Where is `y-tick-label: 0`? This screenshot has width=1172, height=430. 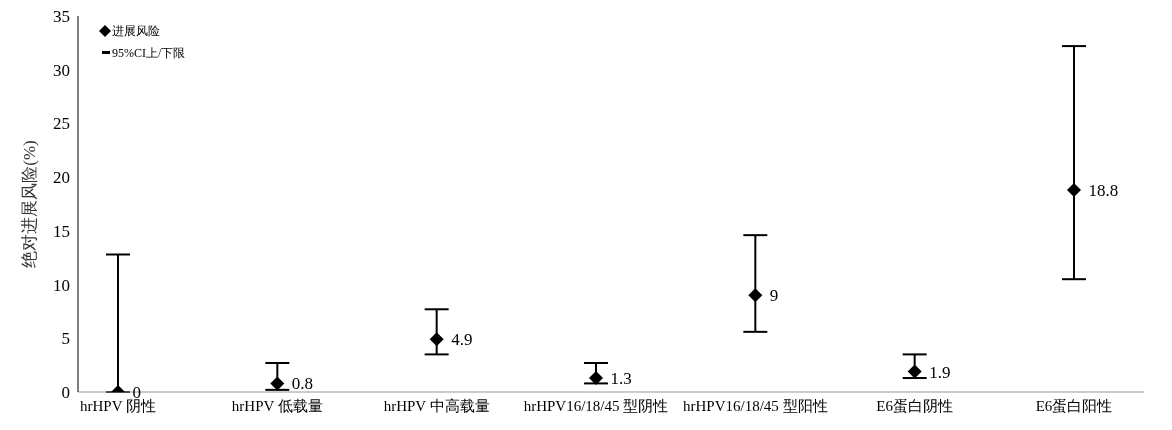
y-tick-label: 0 is located at coordinates (65, 393).